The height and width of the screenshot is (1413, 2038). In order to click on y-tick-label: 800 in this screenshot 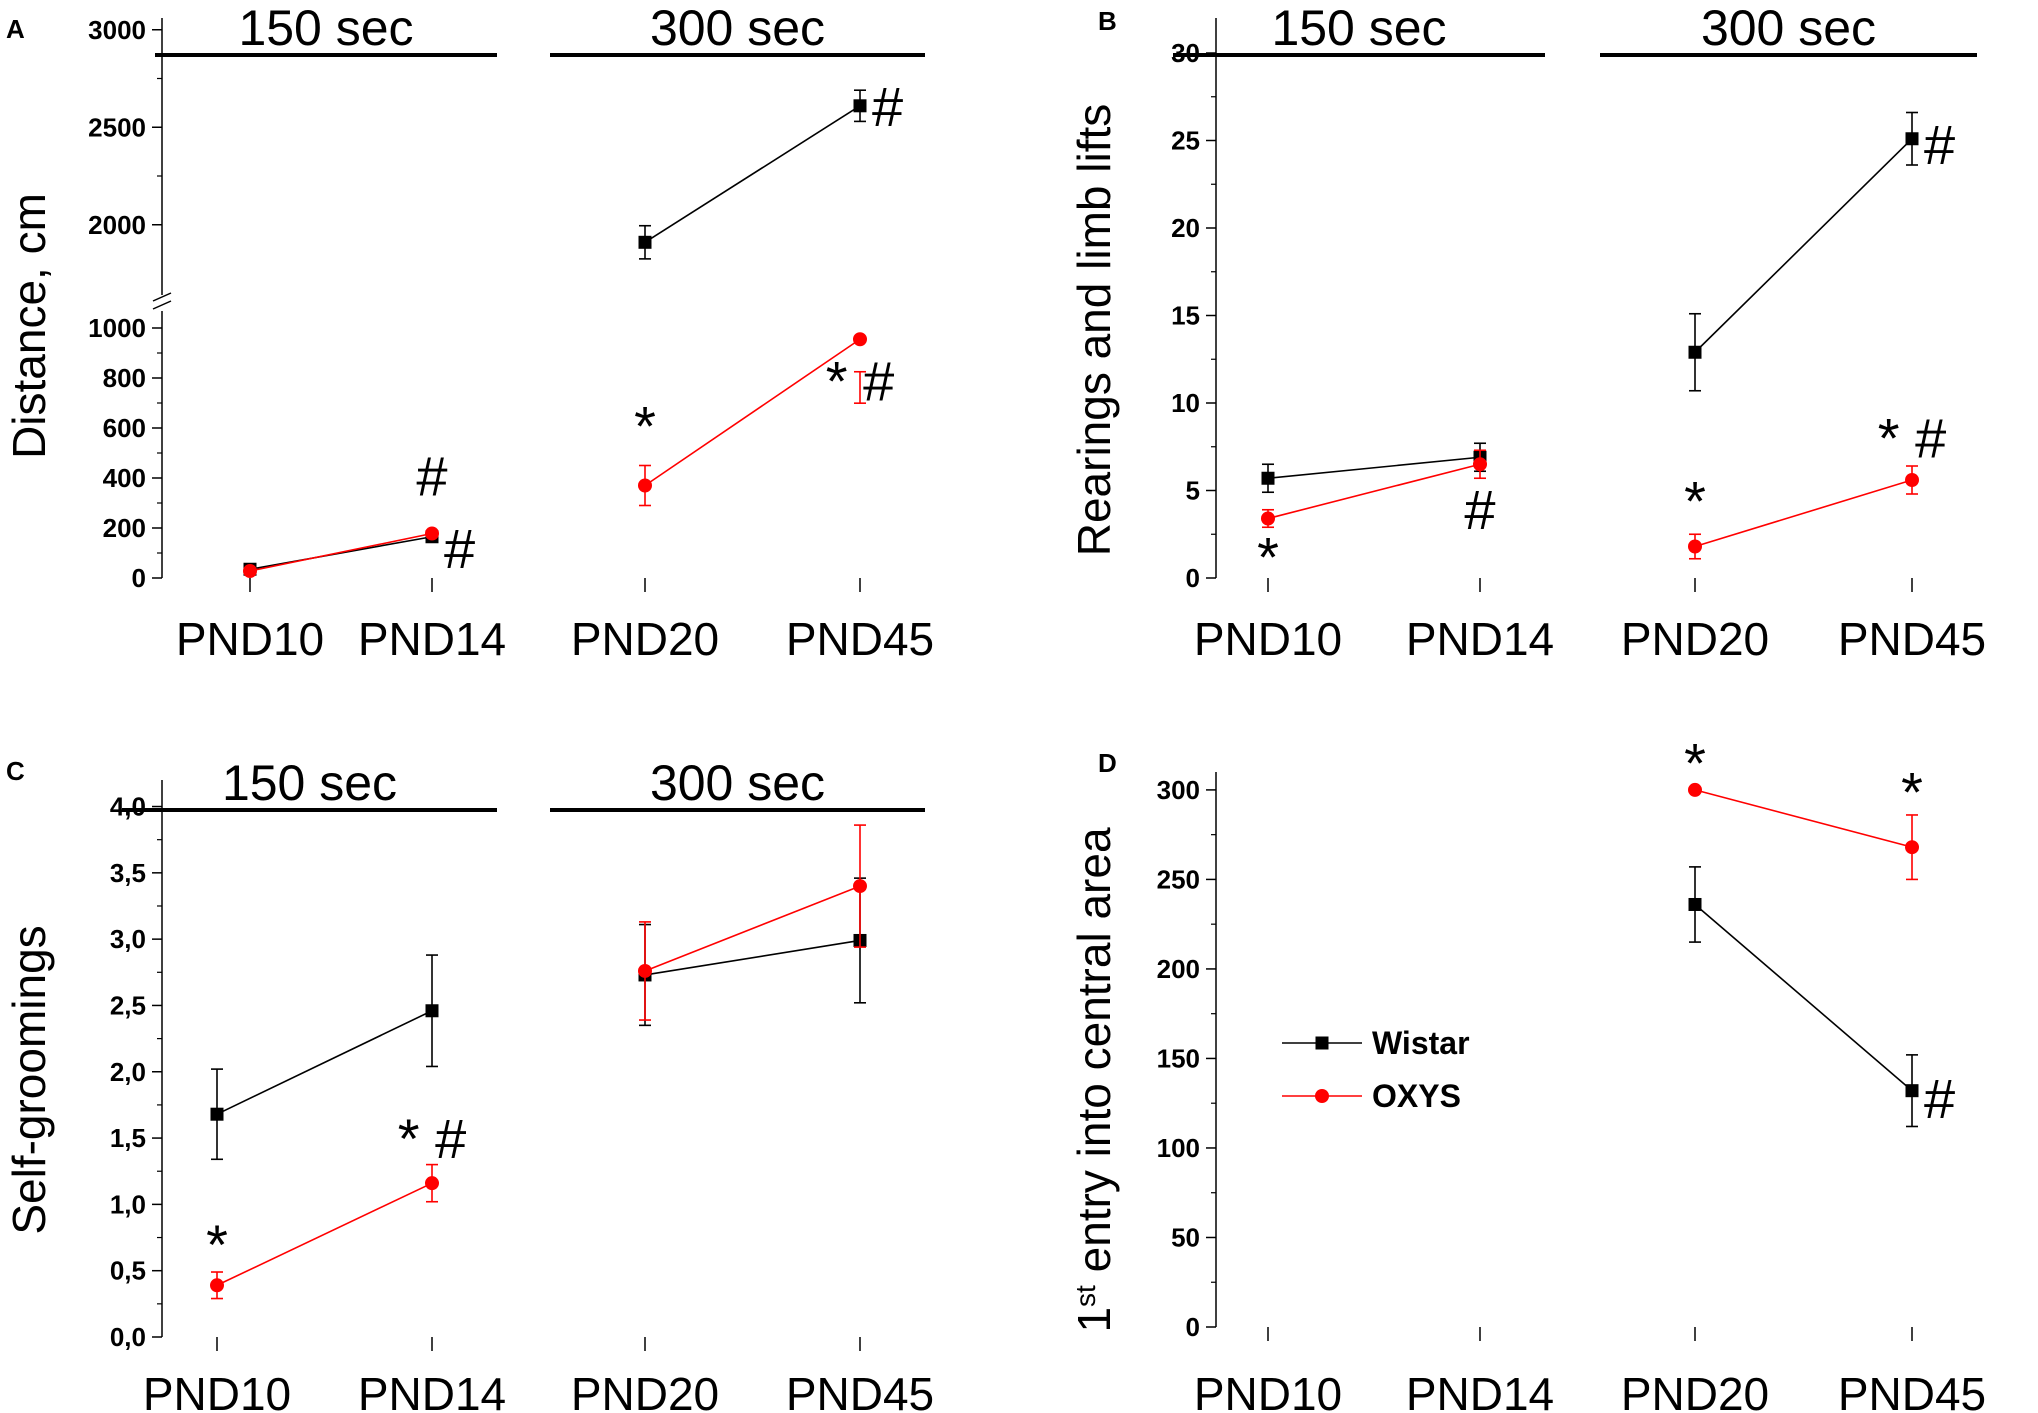, I will do `click(124, 378)`.